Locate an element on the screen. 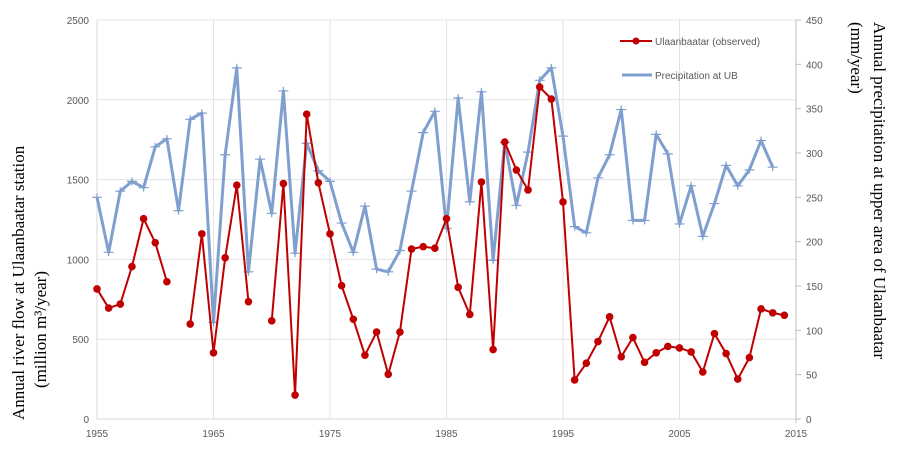 Image resolution: width=900 pixels, height=451 pixels. x-tick-label: 1985 is located at coordinates (446, 434).